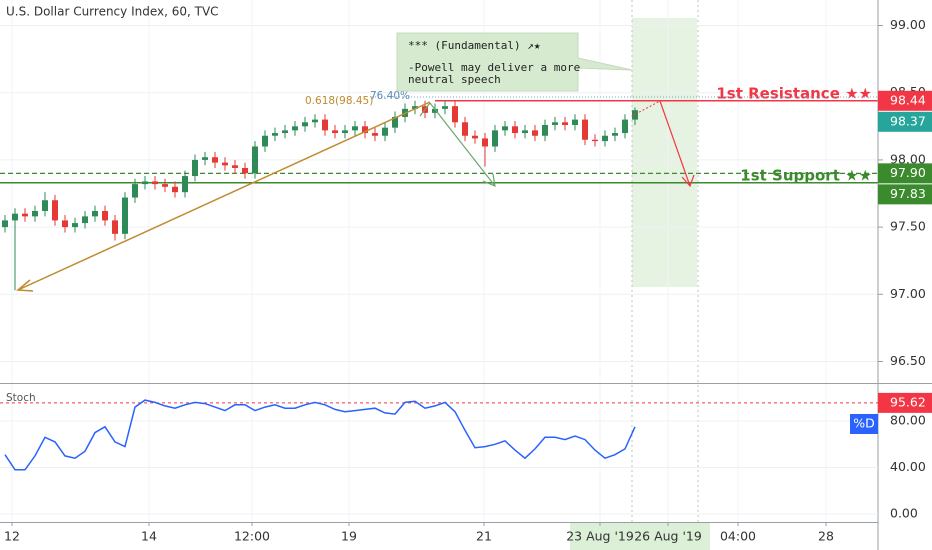 Image resolution: width=932 pixels, height=550 pixels. Describe the element at coordinates (252, 536) in the screenshot. I see `x-tick-label: 12:00` at that location.